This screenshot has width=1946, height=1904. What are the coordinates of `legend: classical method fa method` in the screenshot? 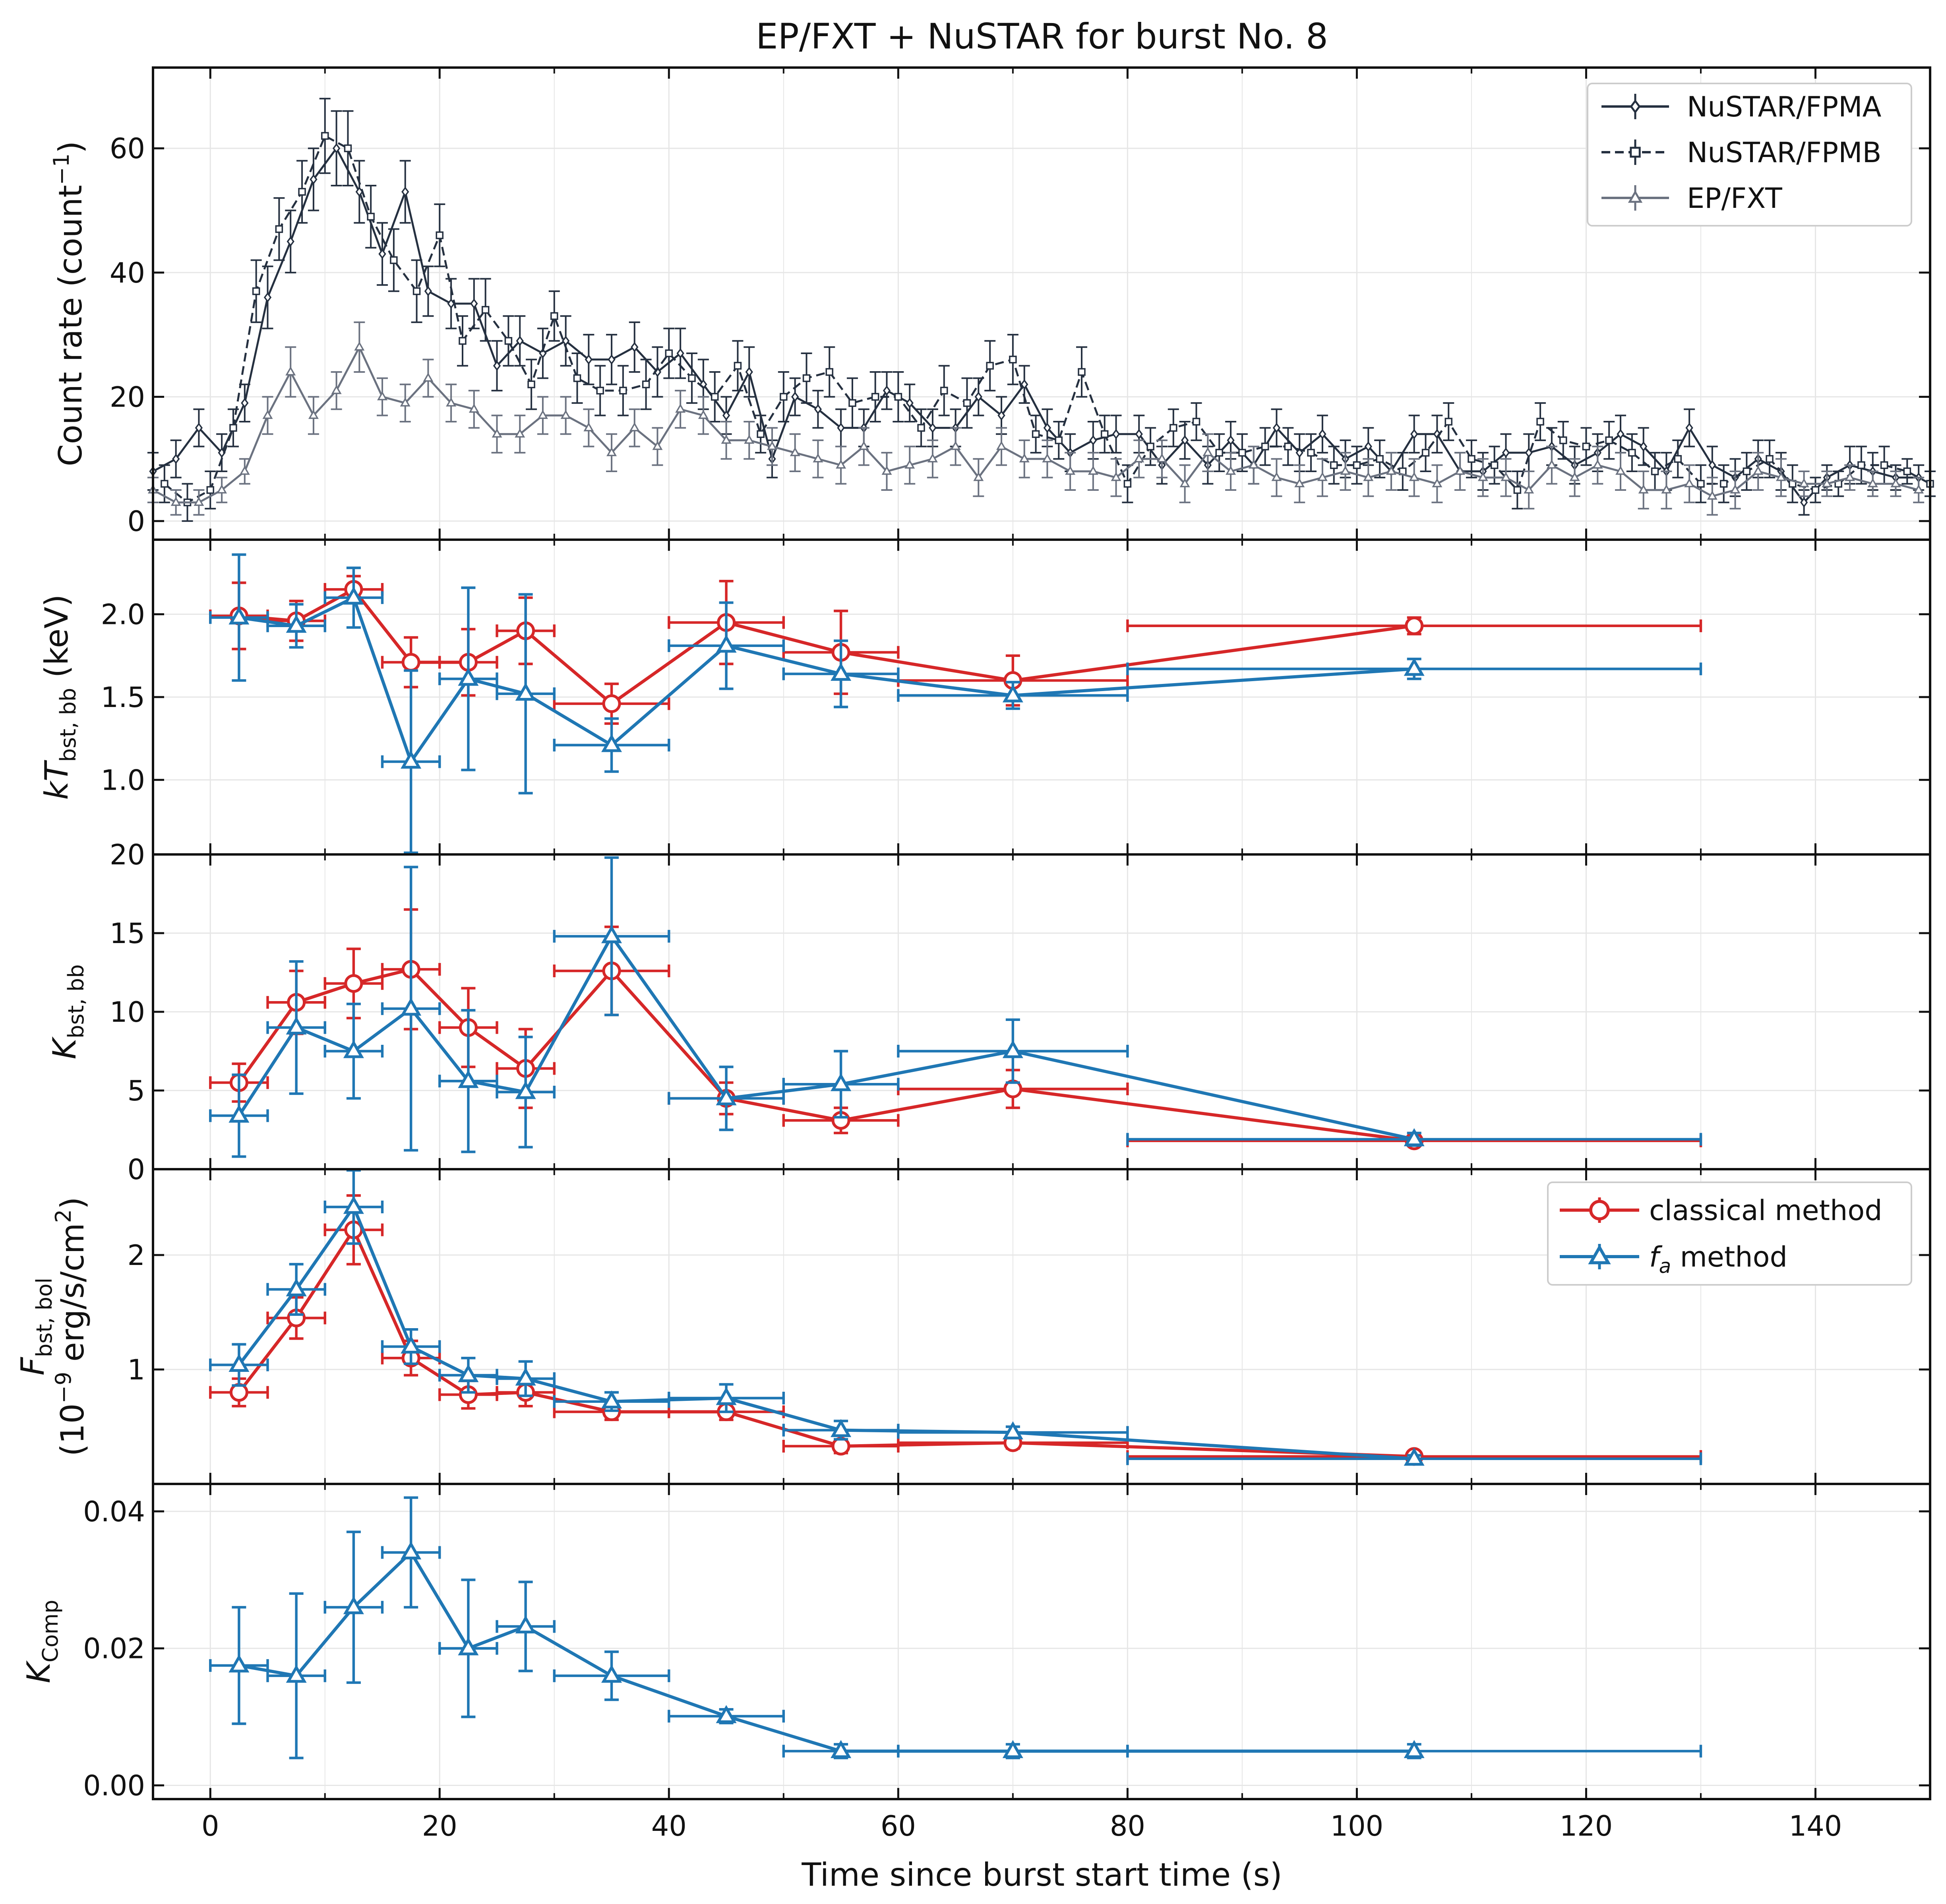 It's located at (1729, 1234).